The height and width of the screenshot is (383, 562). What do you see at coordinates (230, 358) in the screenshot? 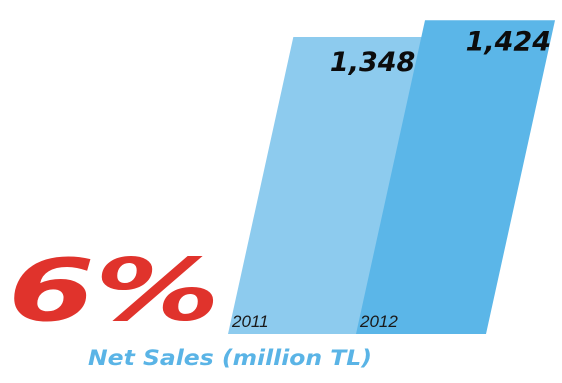
I see `chart-title: Net Sales (million TL)` at bounding box center [230, 358].